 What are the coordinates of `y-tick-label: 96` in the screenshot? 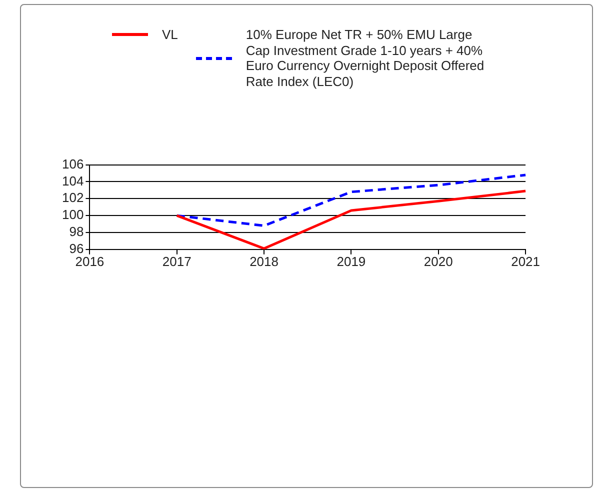 It's located at (76, 248).